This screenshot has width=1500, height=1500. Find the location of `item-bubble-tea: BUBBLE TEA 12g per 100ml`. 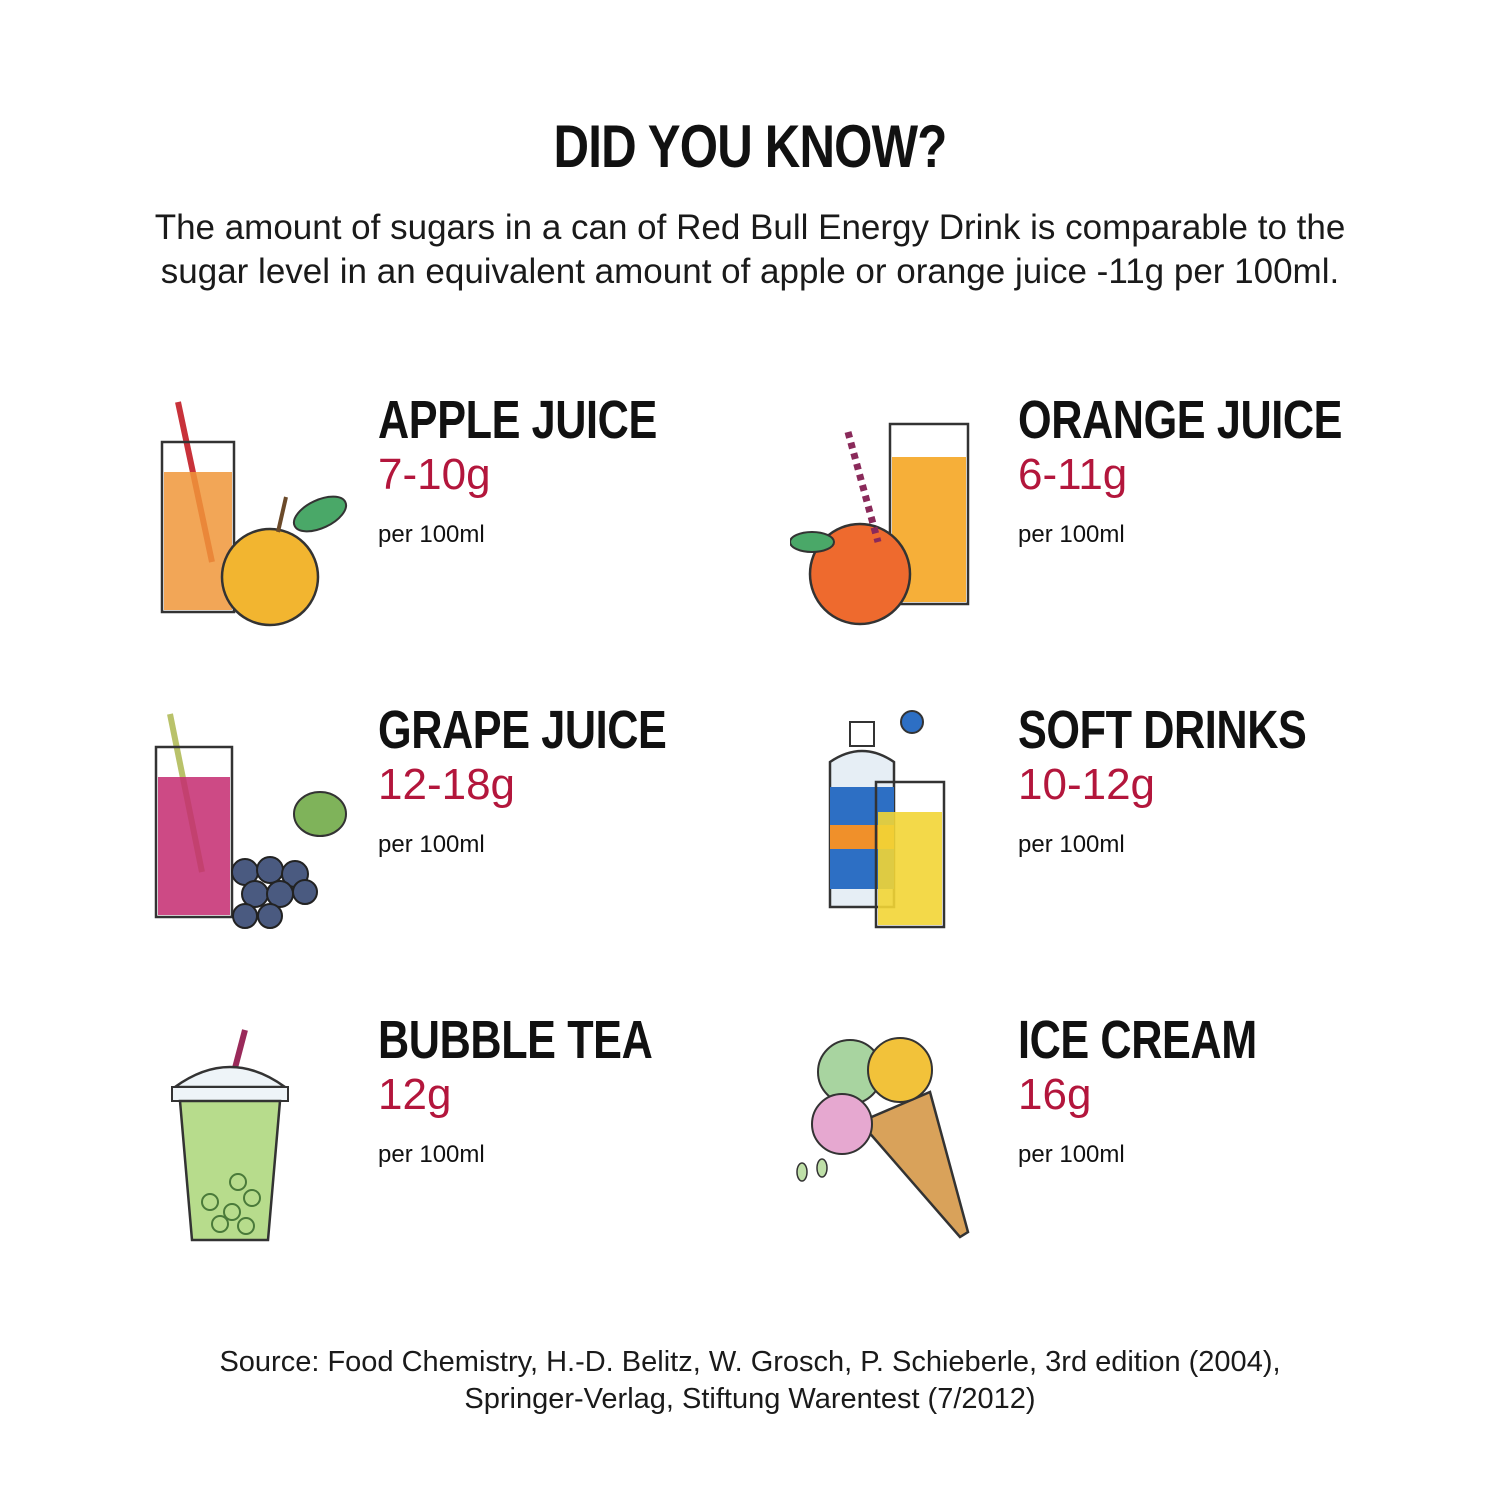

item-bubble-tea: BUBBLE TEA 12g per 100ml is located at coordinates (470, 1137).